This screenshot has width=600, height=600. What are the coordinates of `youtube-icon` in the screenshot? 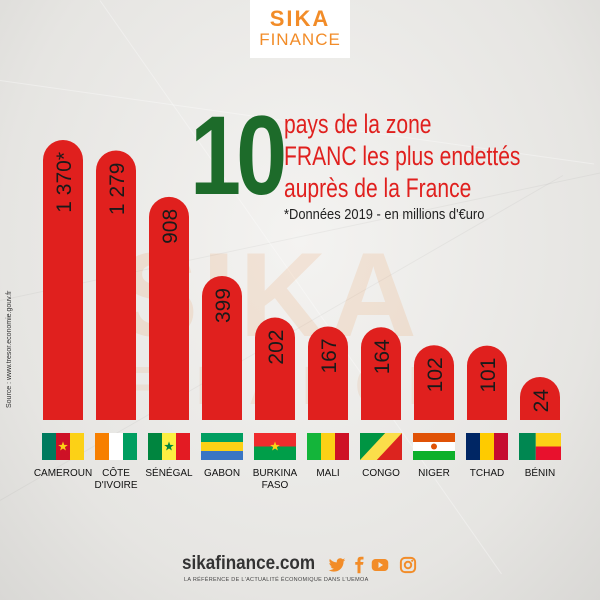 It's located at (380, 565).